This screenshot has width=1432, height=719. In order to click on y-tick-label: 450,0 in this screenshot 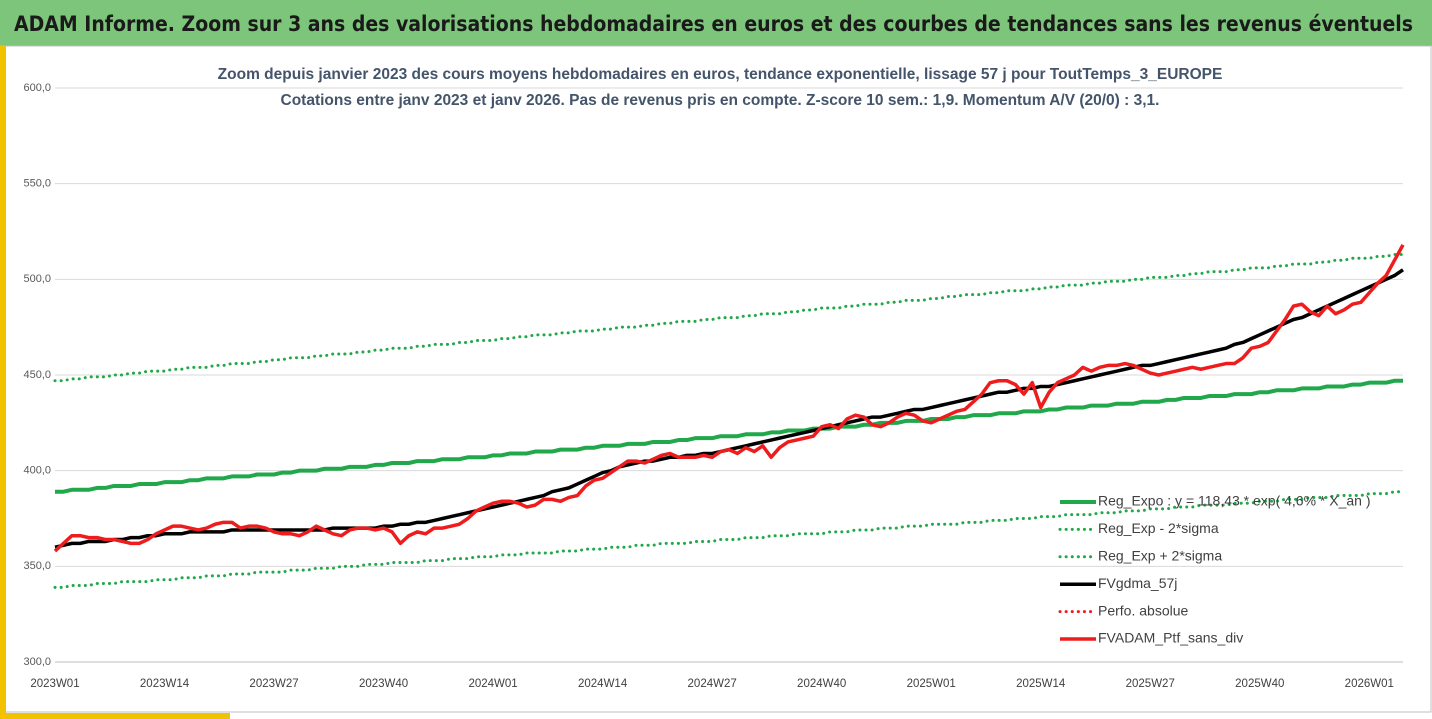, I will do `click(37, 375)`.